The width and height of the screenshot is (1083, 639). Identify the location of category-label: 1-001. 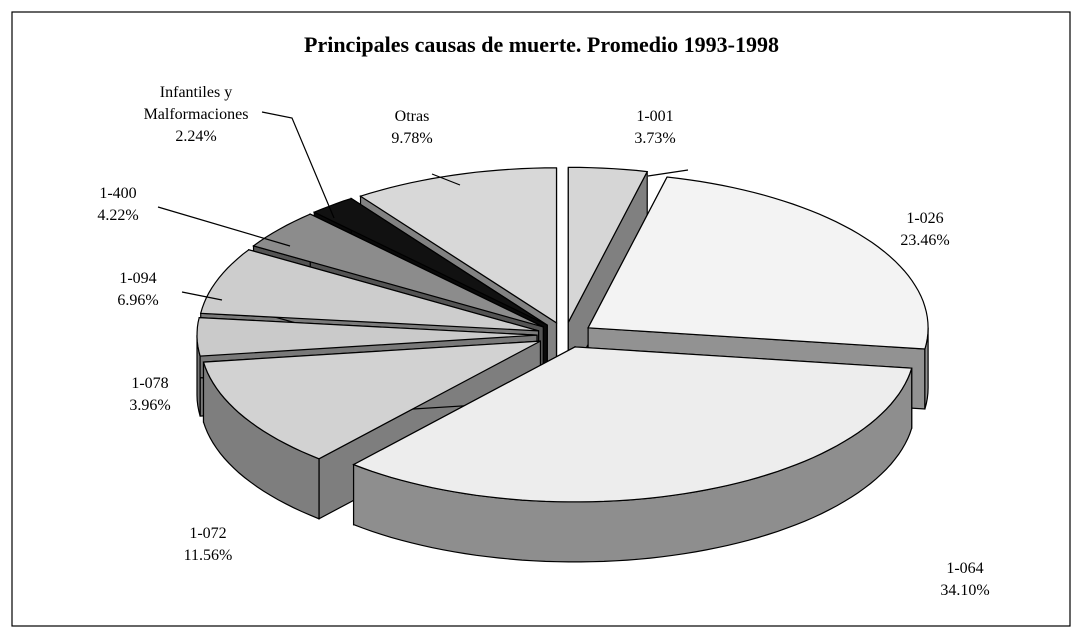
(655, 116).